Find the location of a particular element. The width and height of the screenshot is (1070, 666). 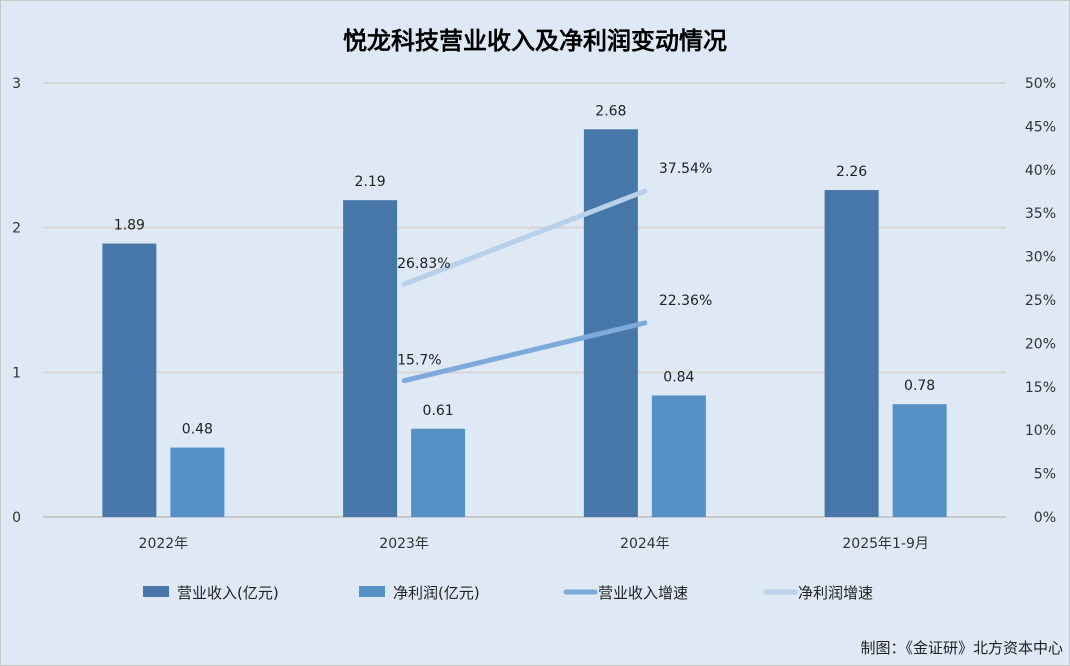

data-label: 26.83% is located at coordinates (423, 264).